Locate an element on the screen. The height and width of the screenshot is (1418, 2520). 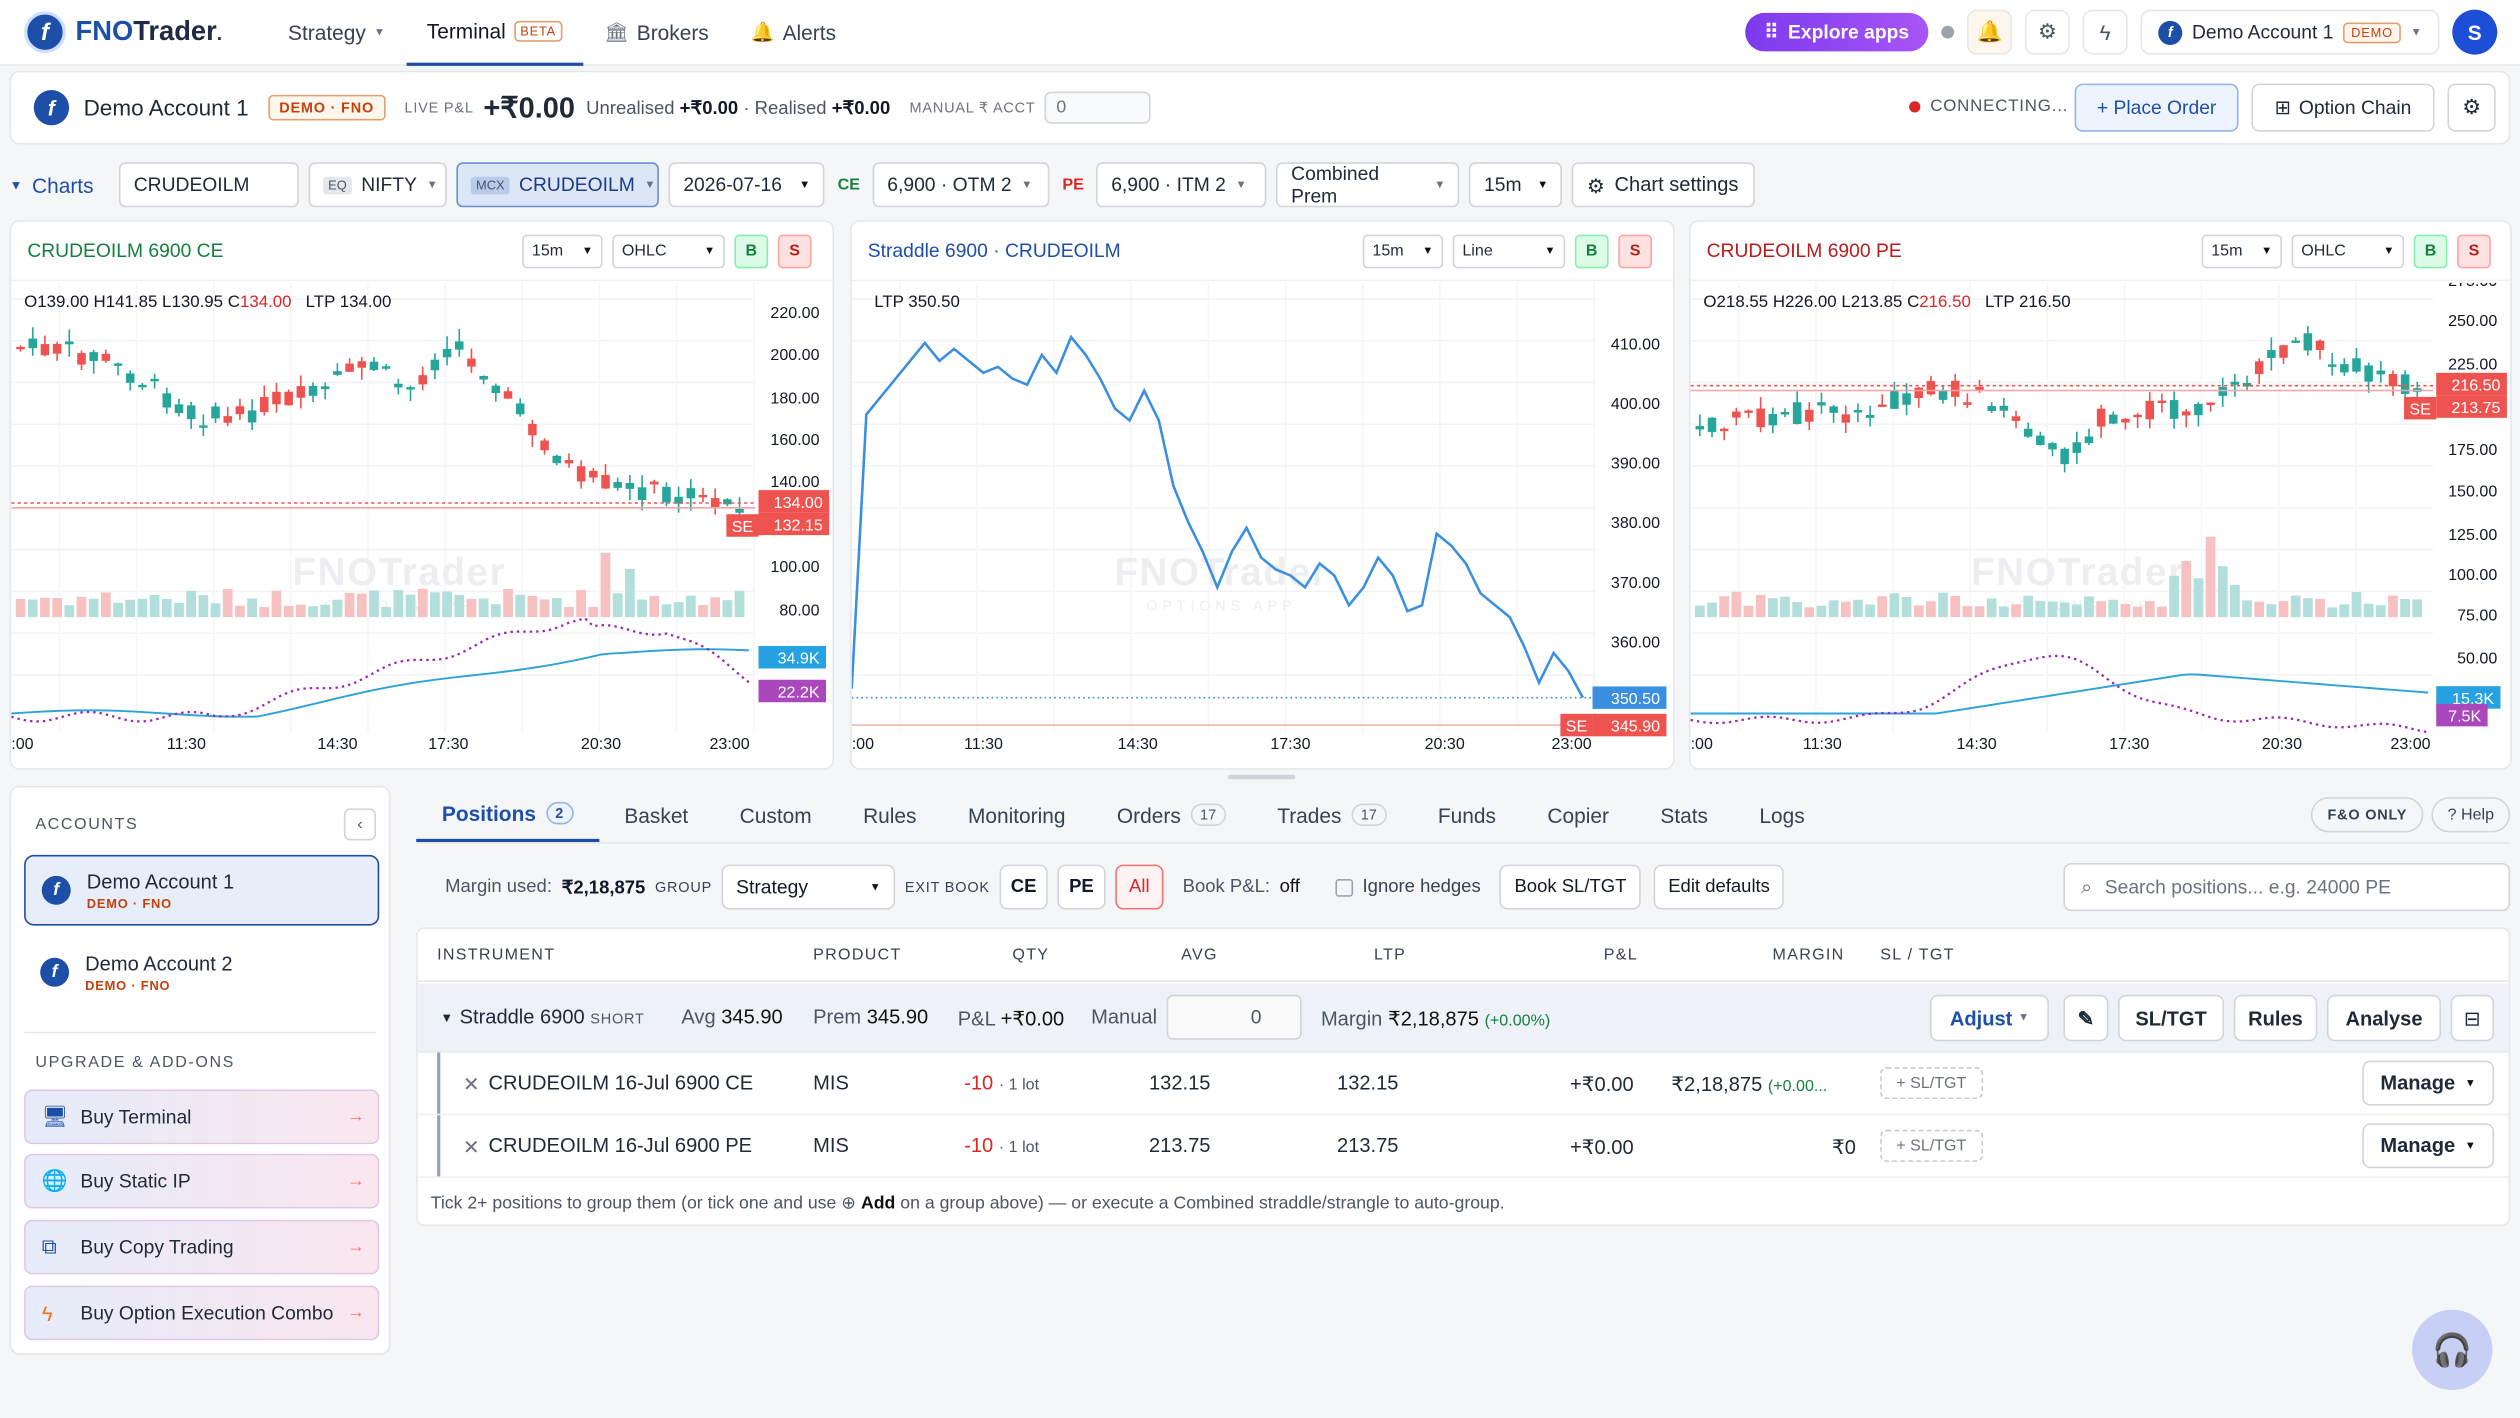
buy-static-ip-button: 🌐 Buy Static IP → is located at coordinates (202, 1181).